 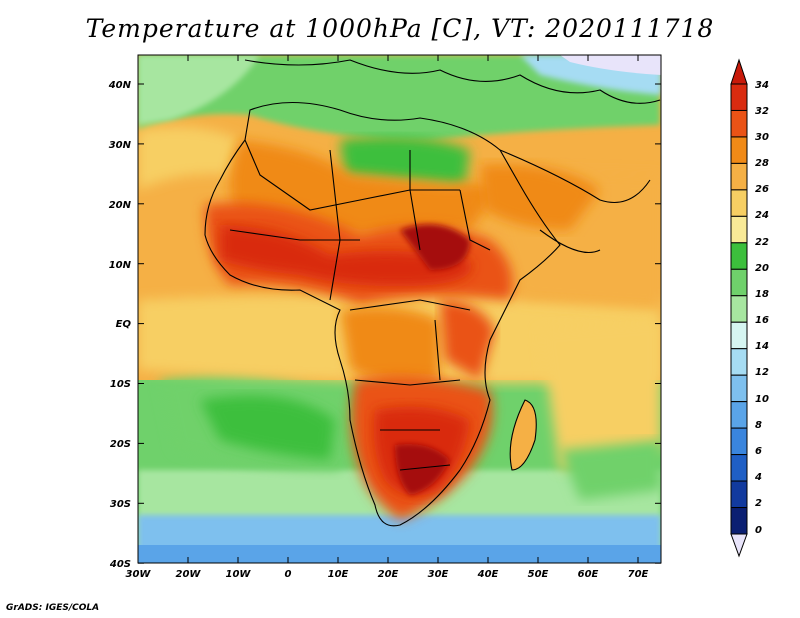 What do you see at coordinates (124, 324) in the screenshot?
I see `lat-label: EQ` at bounding box center [124, 324].